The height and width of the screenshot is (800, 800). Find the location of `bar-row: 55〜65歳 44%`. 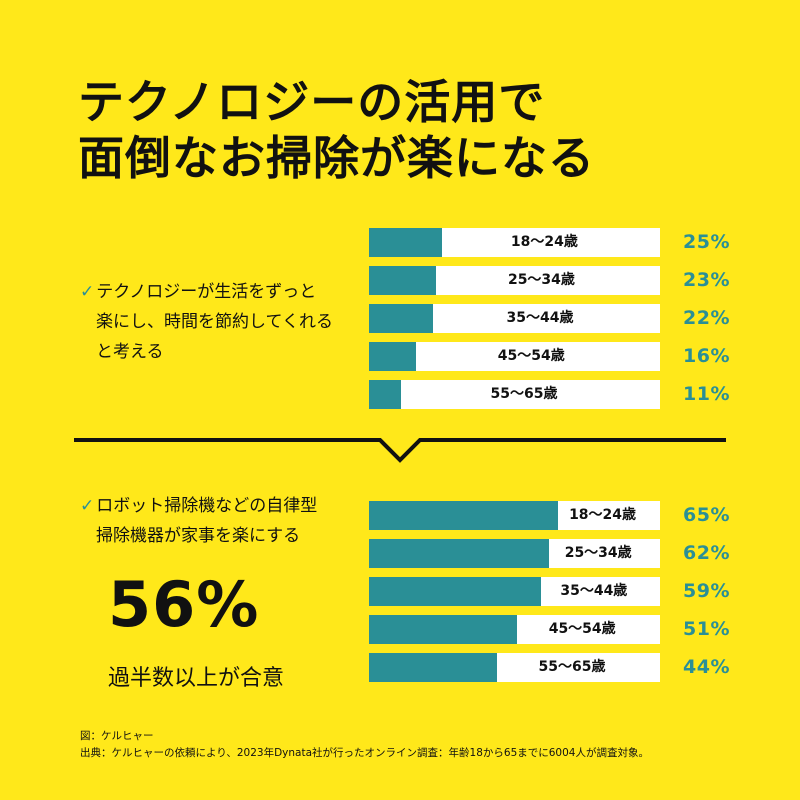

bar-row: 55〜65歳 44% is located at coordinates (549, 672).